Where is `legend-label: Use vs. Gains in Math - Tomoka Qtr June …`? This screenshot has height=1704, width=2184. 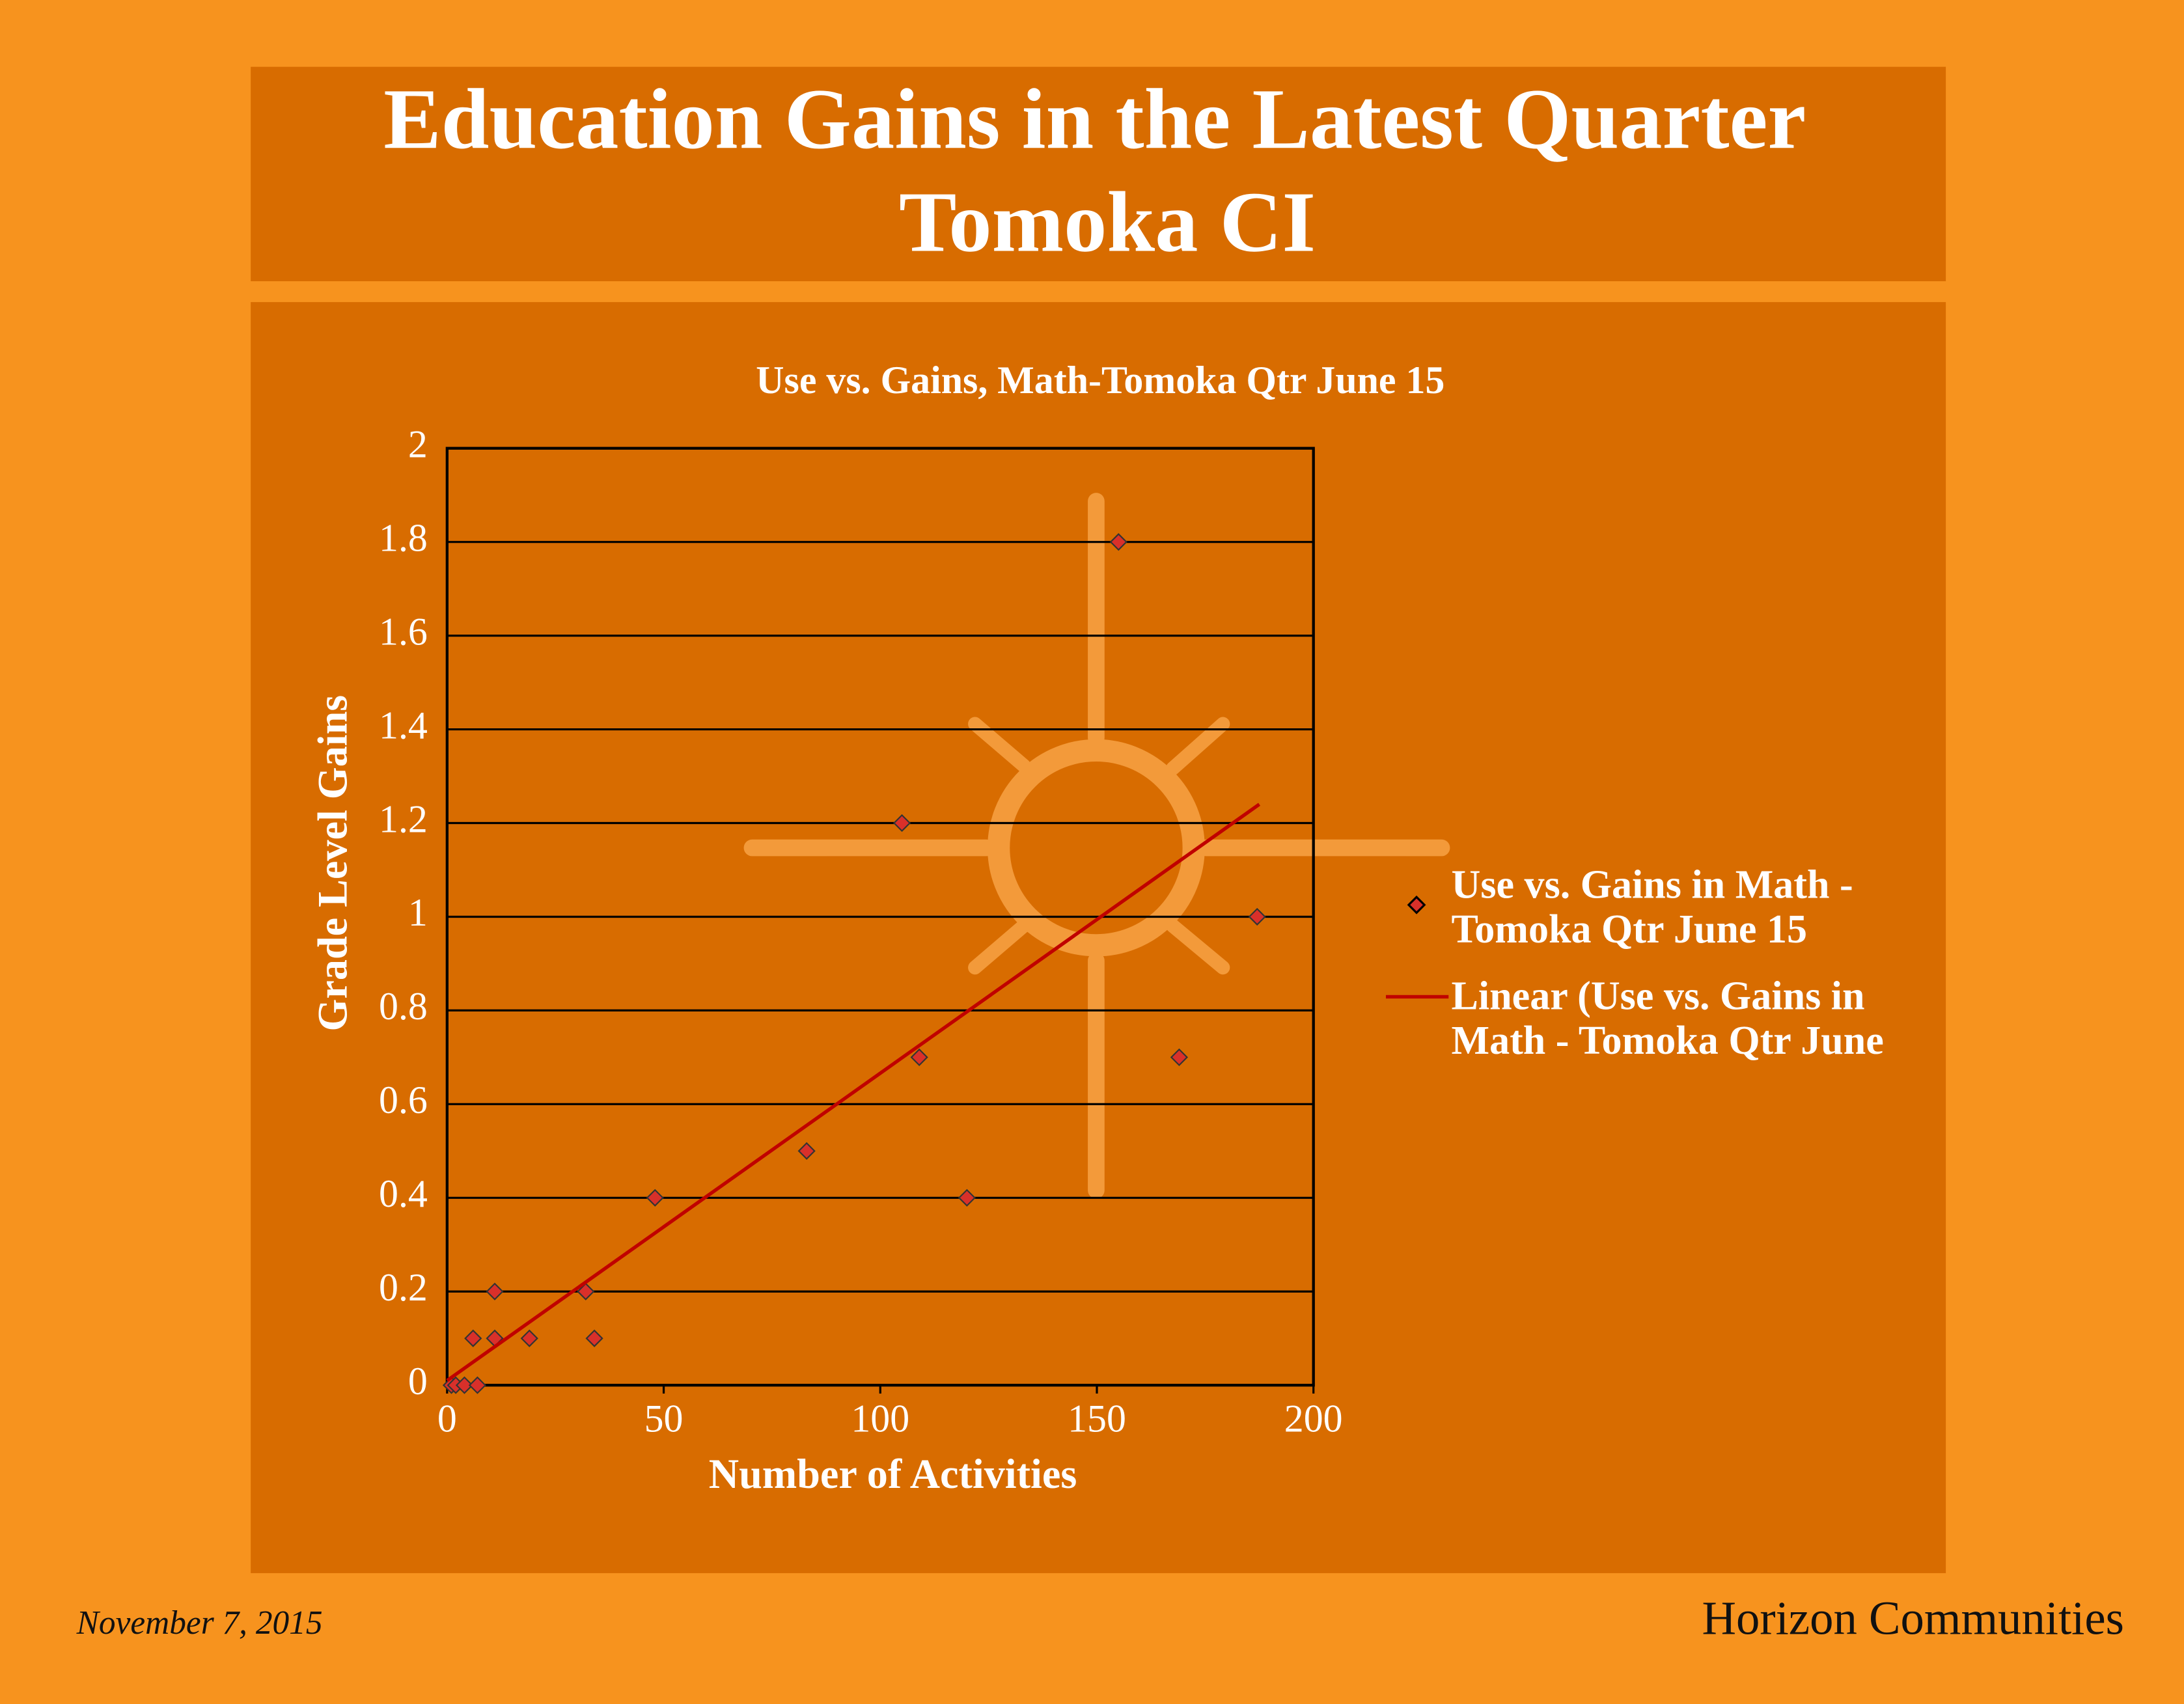 legend-label: Use vs. Gains in Math - Tomoka Qtr June … is located at coordinates (1652, 907).